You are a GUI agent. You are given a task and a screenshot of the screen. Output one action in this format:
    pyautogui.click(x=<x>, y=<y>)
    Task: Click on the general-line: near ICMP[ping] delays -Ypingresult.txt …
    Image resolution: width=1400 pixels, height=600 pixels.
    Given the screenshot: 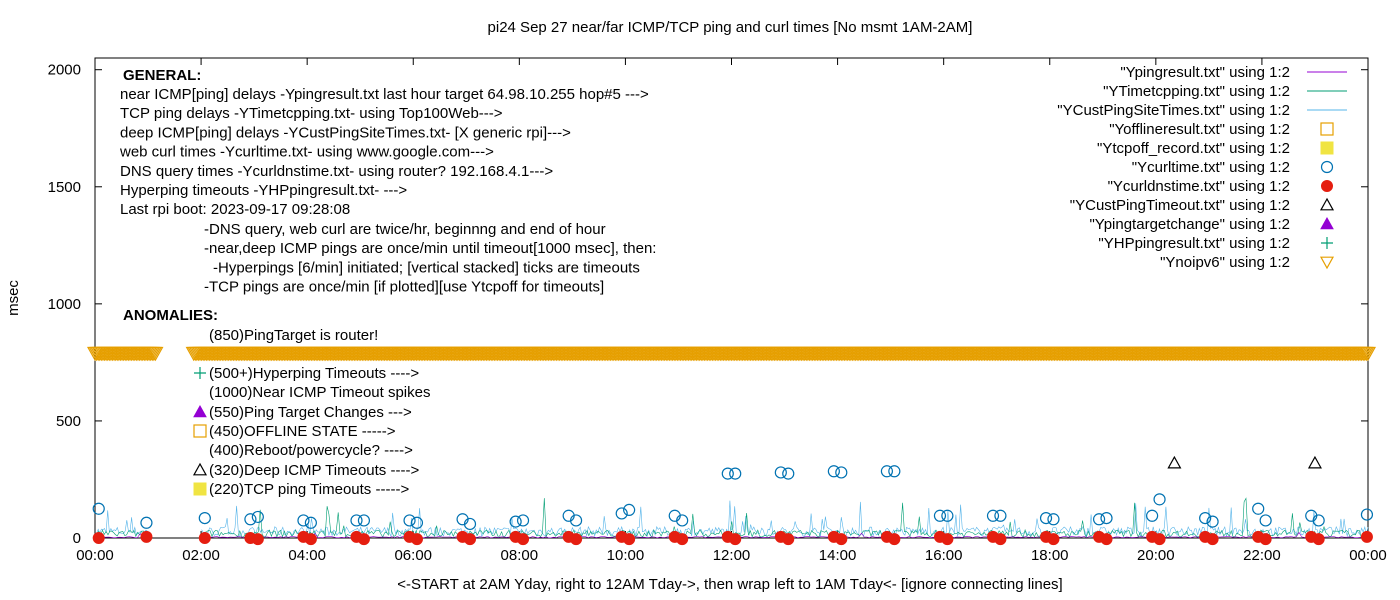 What is the action you would take?
    pyautogui.click(x=384, y=94)
    